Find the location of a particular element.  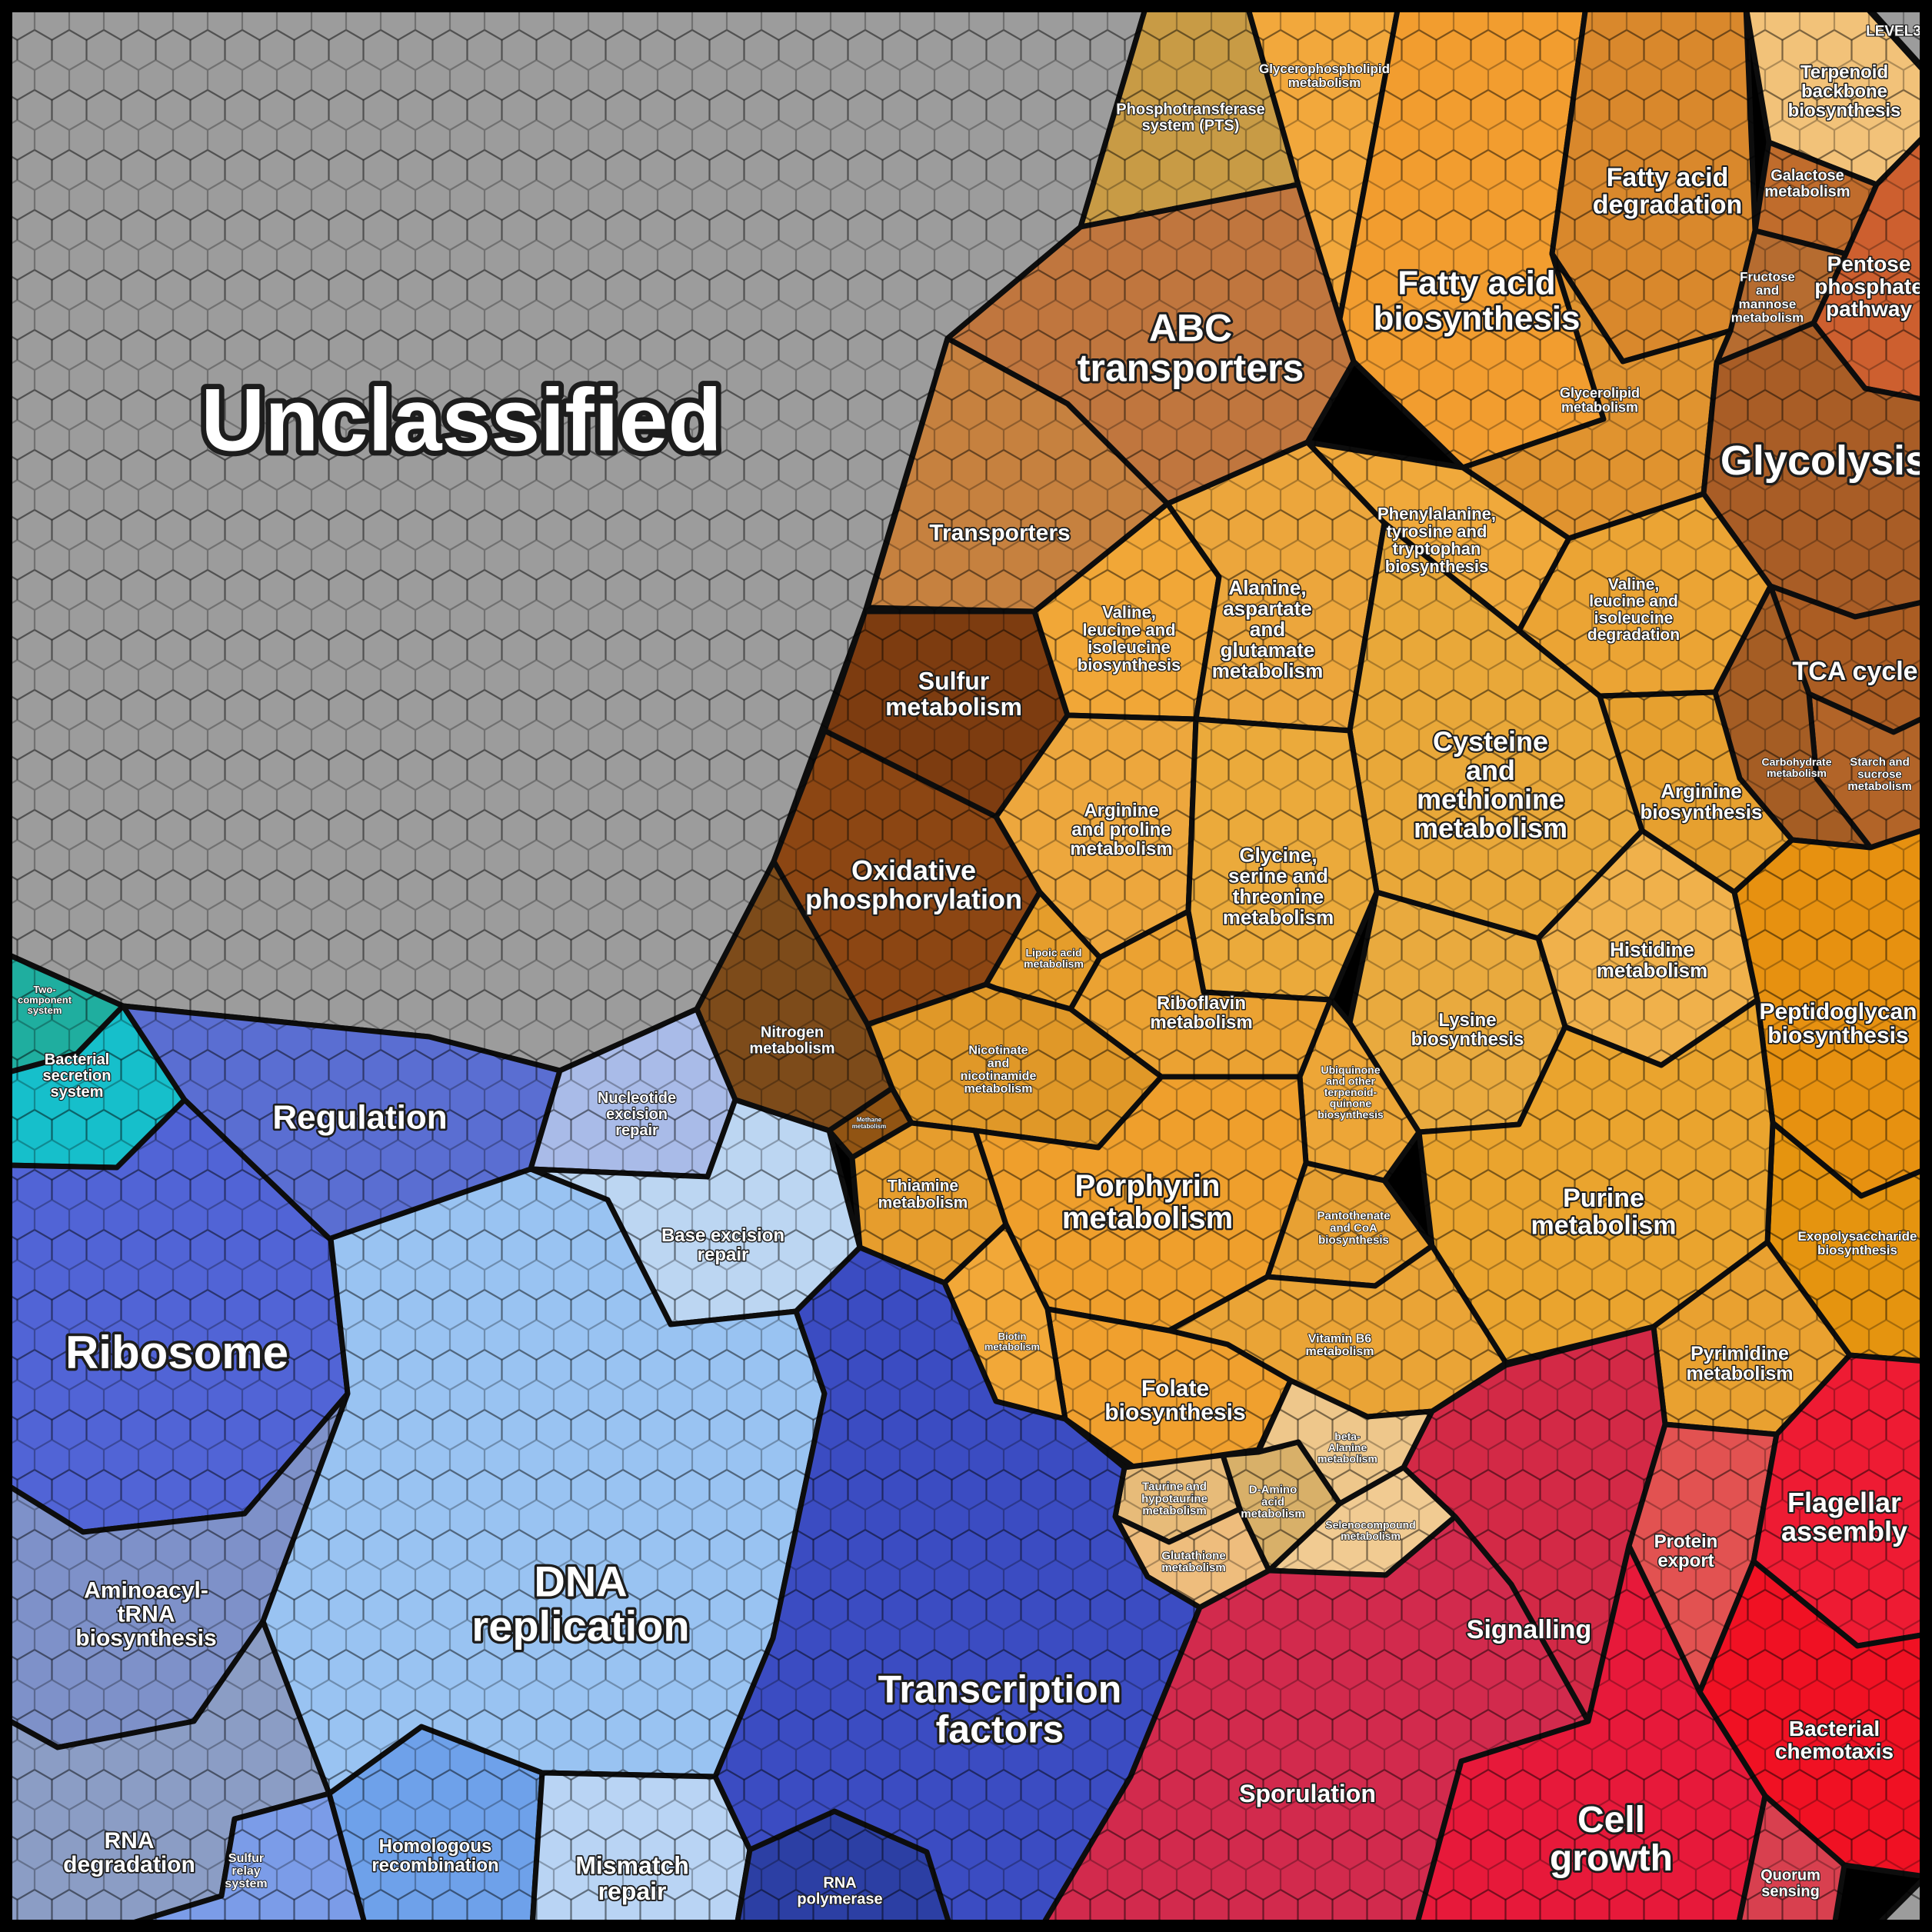

label-pentose-phosphate-pathway: Pentose phosphate pathway is located at coordinates (1869, 286).